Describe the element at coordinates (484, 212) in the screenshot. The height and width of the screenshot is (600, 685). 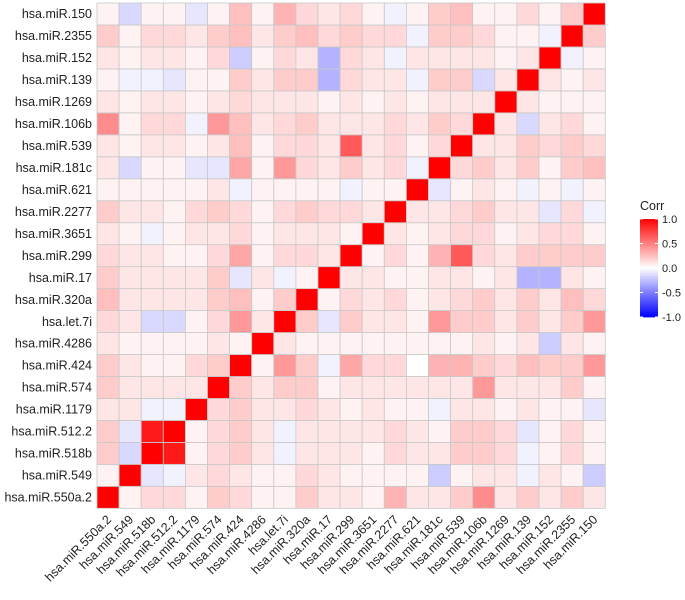
I see `heatmap-cell: hsa.miR.2277 / hsa.miR.106b` at that location.